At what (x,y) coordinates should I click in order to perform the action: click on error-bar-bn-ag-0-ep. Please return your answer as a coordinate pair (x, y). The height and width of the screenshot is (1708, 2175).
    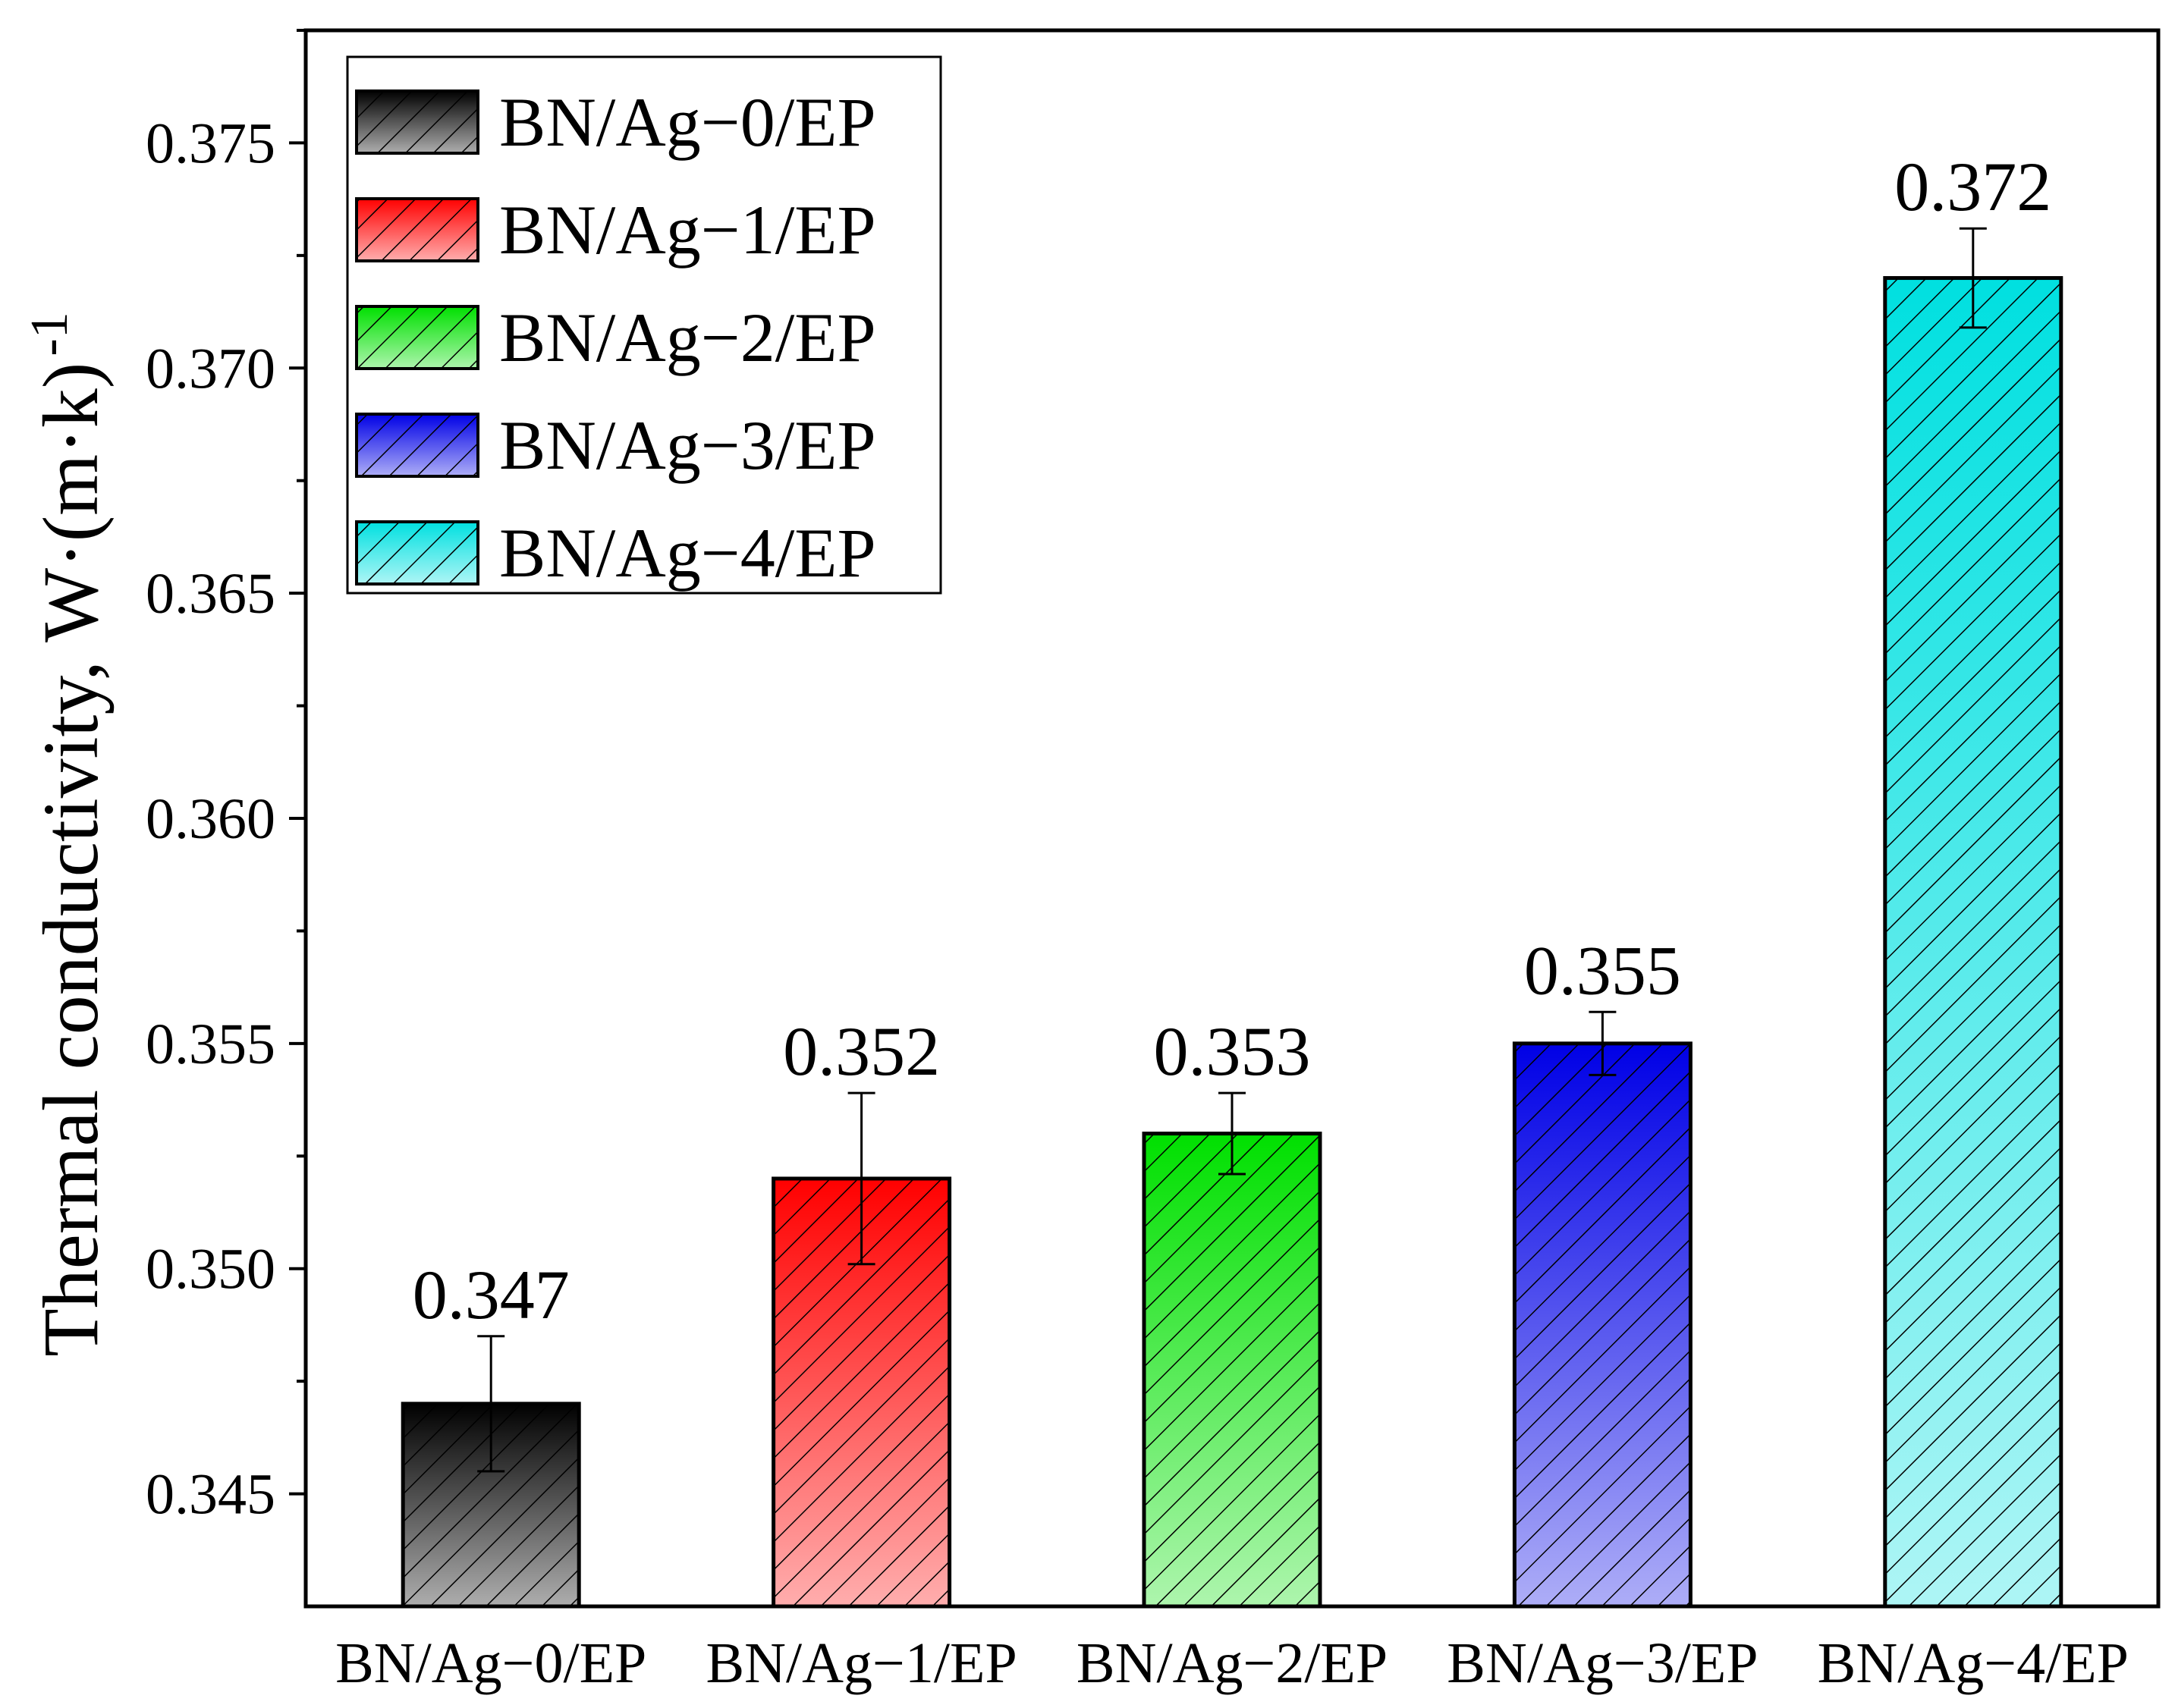
    Looking at the image, I should click on (491, 1404).